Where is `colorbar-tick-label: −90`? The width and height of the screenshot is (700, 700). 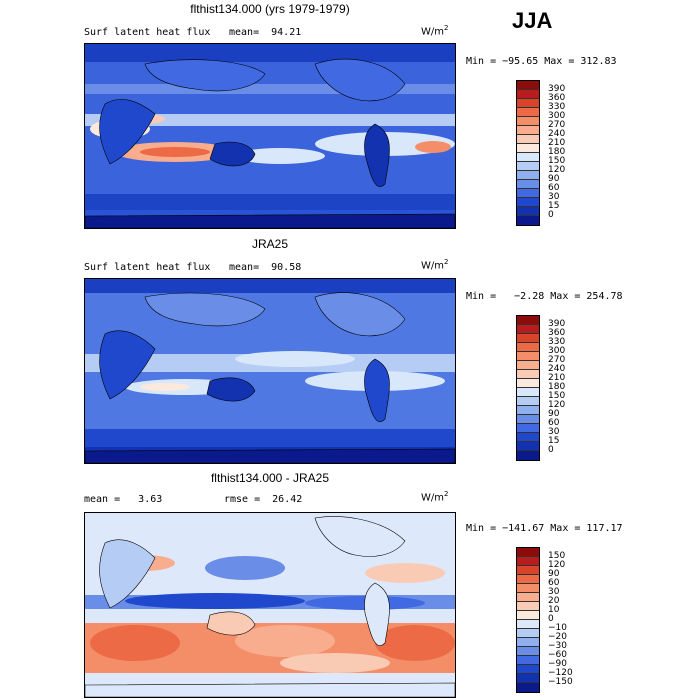
colorbar-tick-label: −90 is located at coordinates (557, 663).